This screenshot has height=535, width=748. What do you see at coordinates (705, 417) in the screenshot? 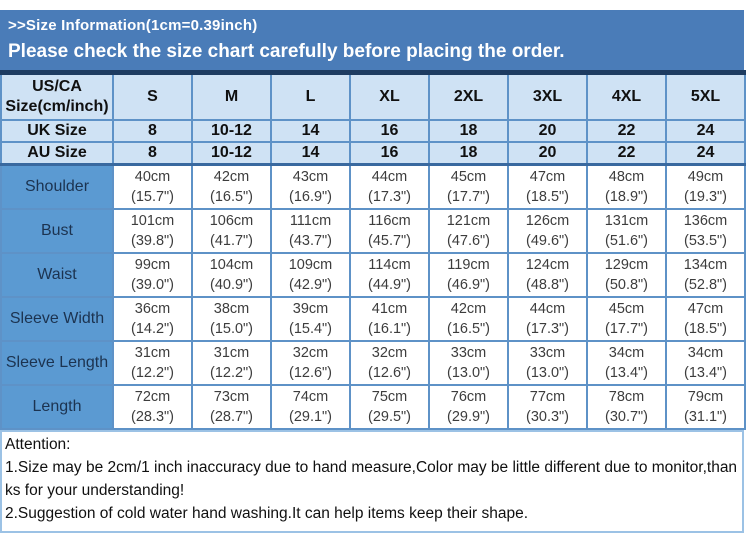
I see `measurement-inch: (31.1")` at bounding box center [705, 417].